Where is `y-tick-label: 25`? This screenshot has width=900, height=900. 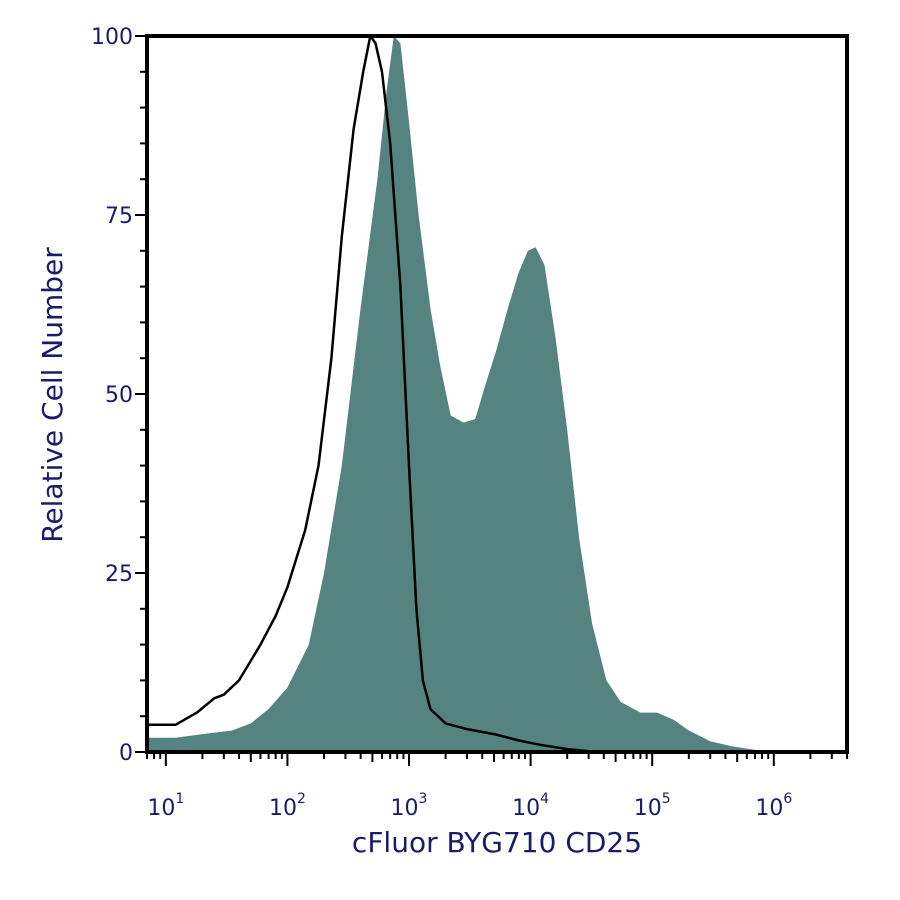 y-tick-label: 25 is located at coordinates (119, 574).